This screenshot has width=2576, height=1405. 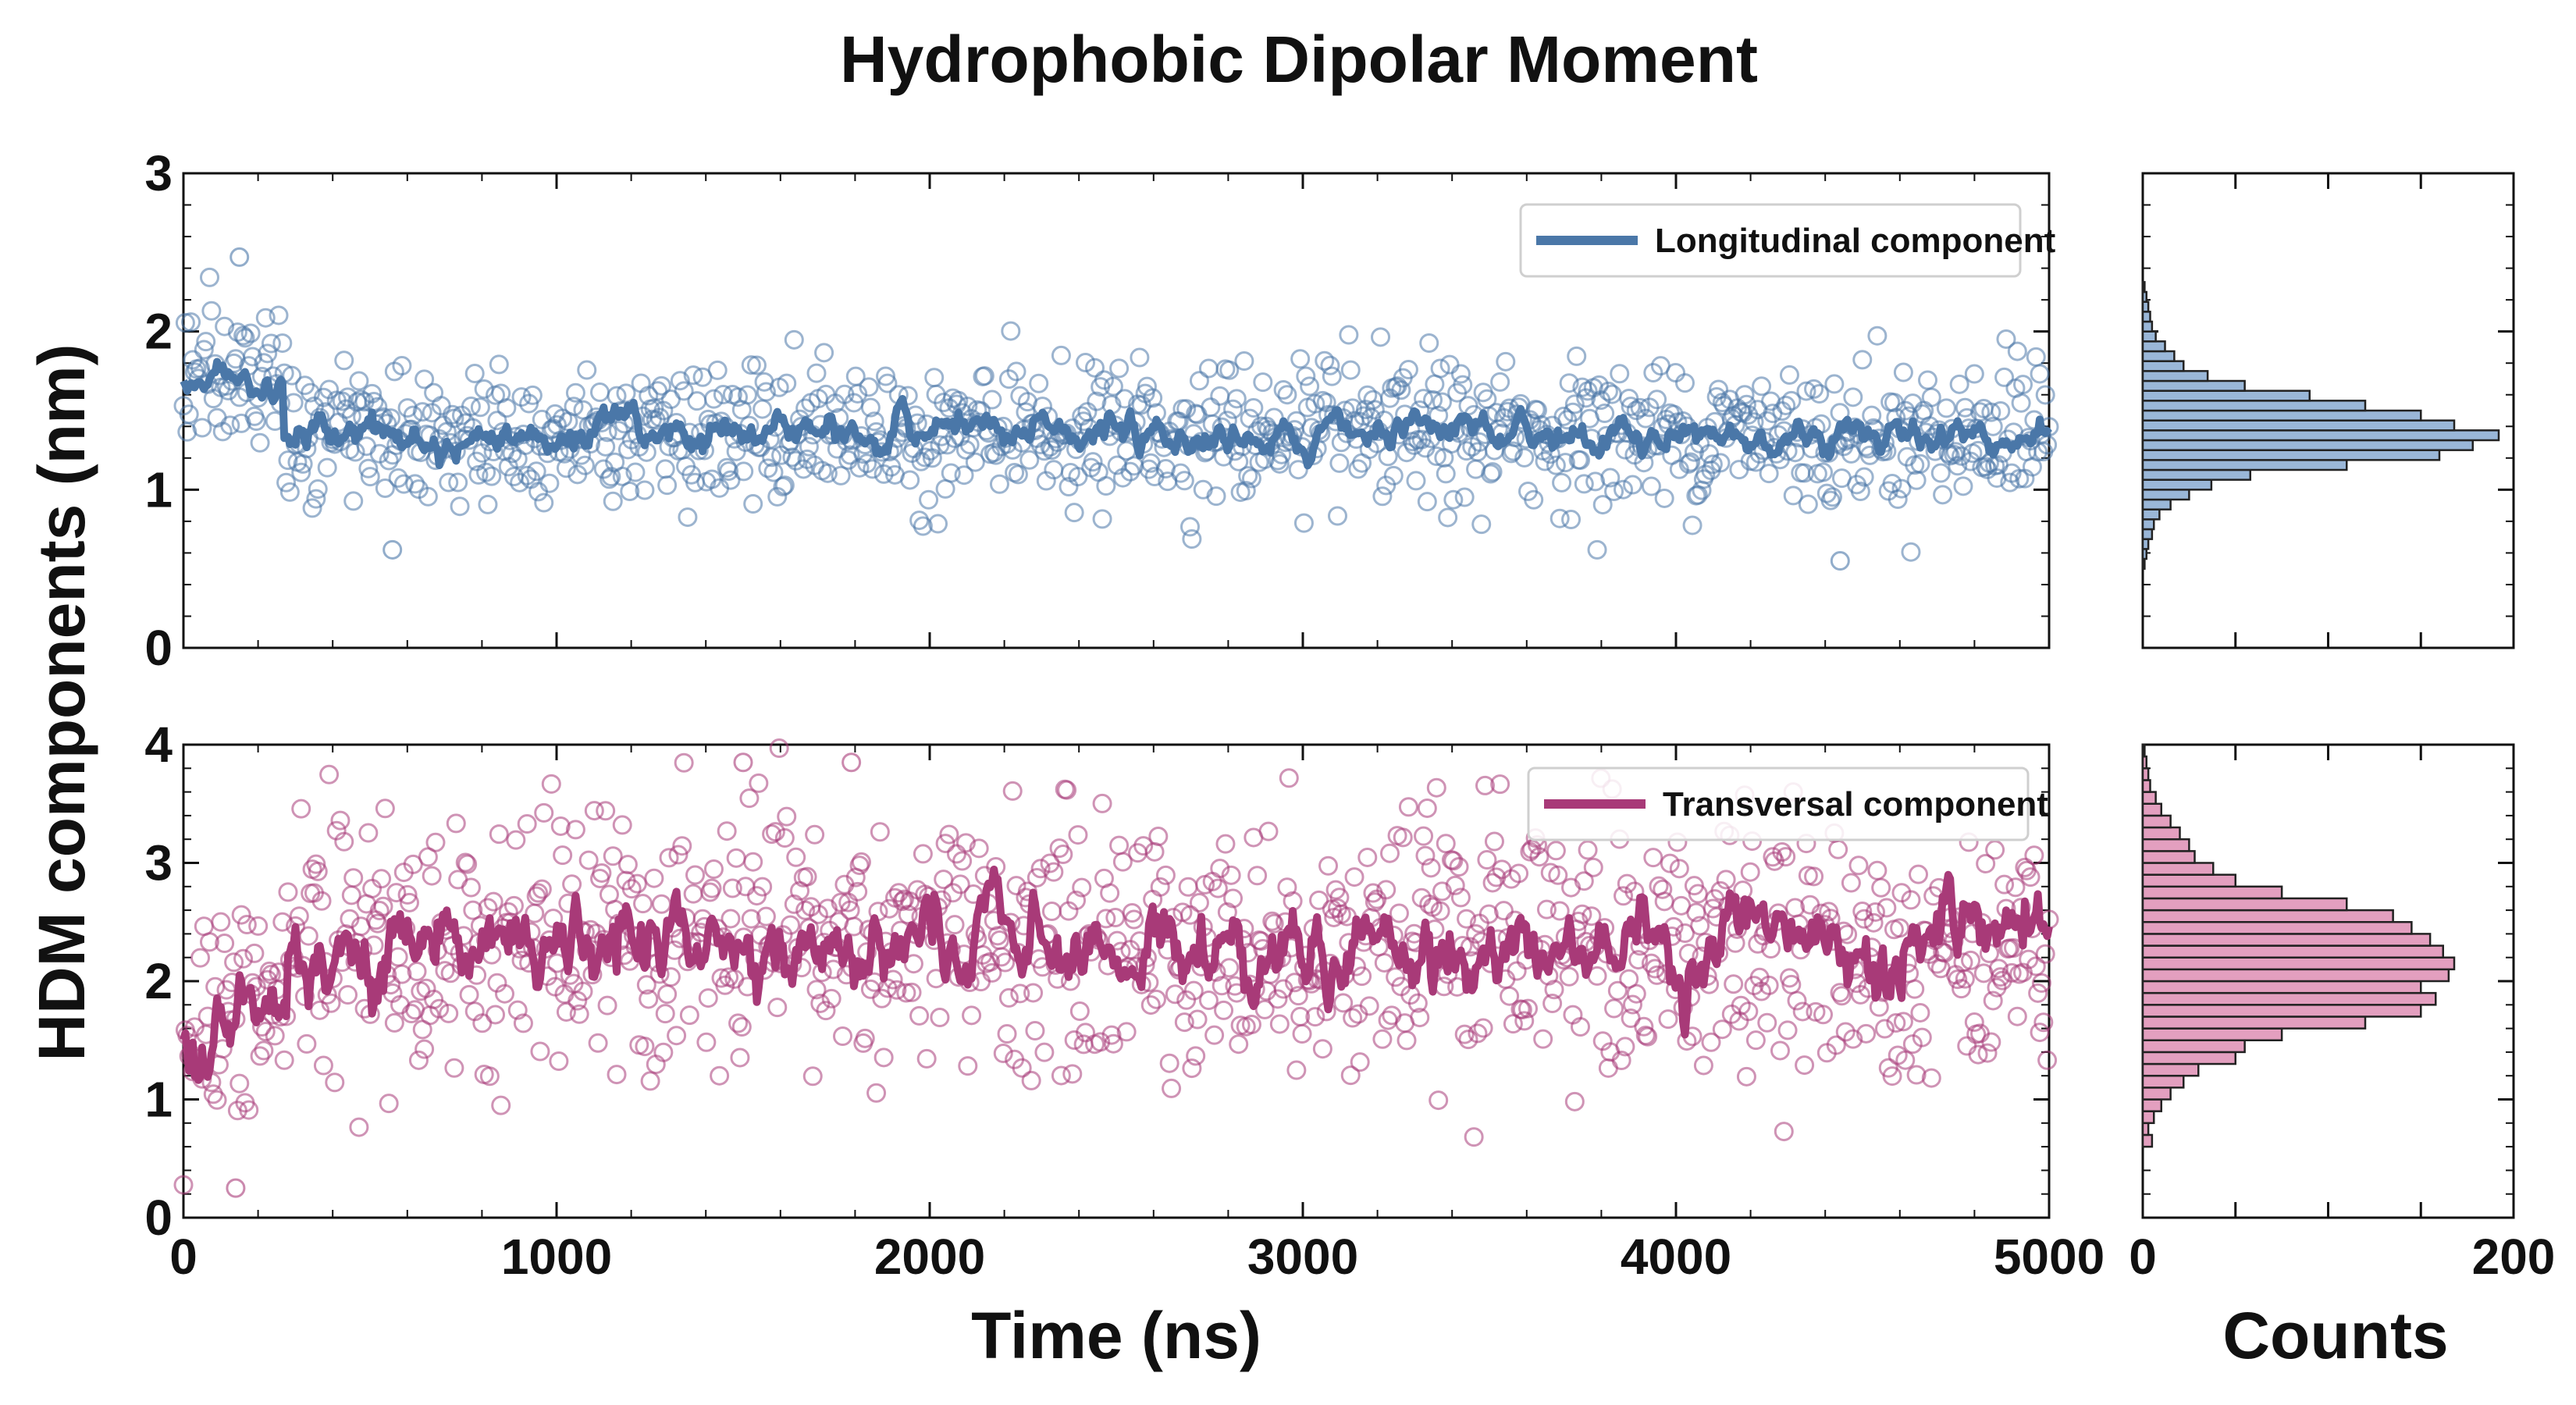 I want to click on transversal-x-tick-label: 5000, so click(x=2049, y=1257).